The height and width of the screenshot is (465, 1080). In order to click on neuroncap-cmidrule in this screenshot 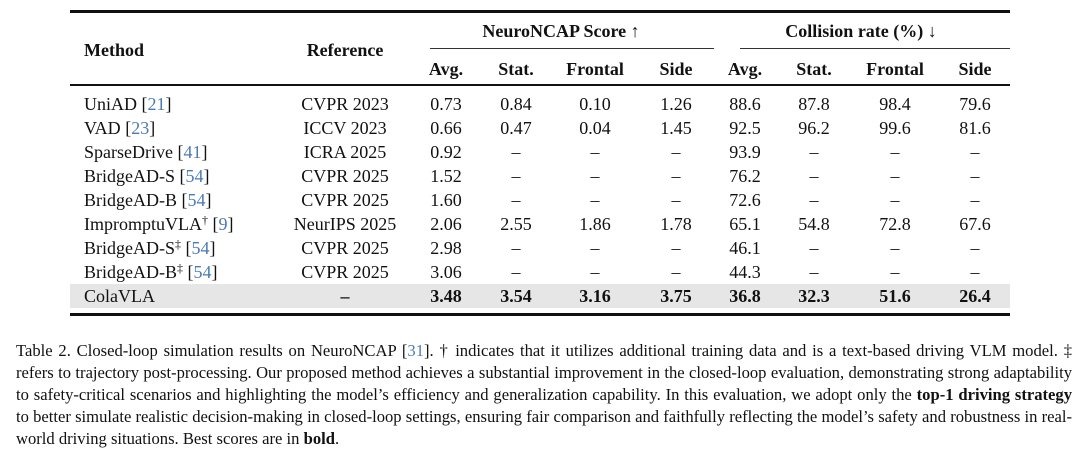, I will do `click(572, 48)`.